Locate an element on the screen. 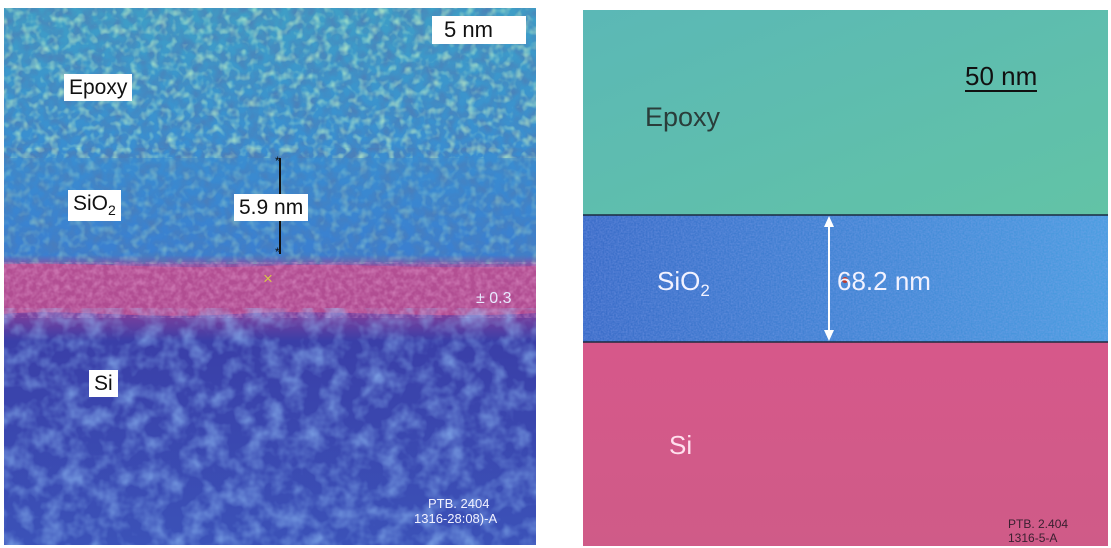 This screenshot has width=1111, height=548. right-measure-dot is located at coordinates (845, 280).